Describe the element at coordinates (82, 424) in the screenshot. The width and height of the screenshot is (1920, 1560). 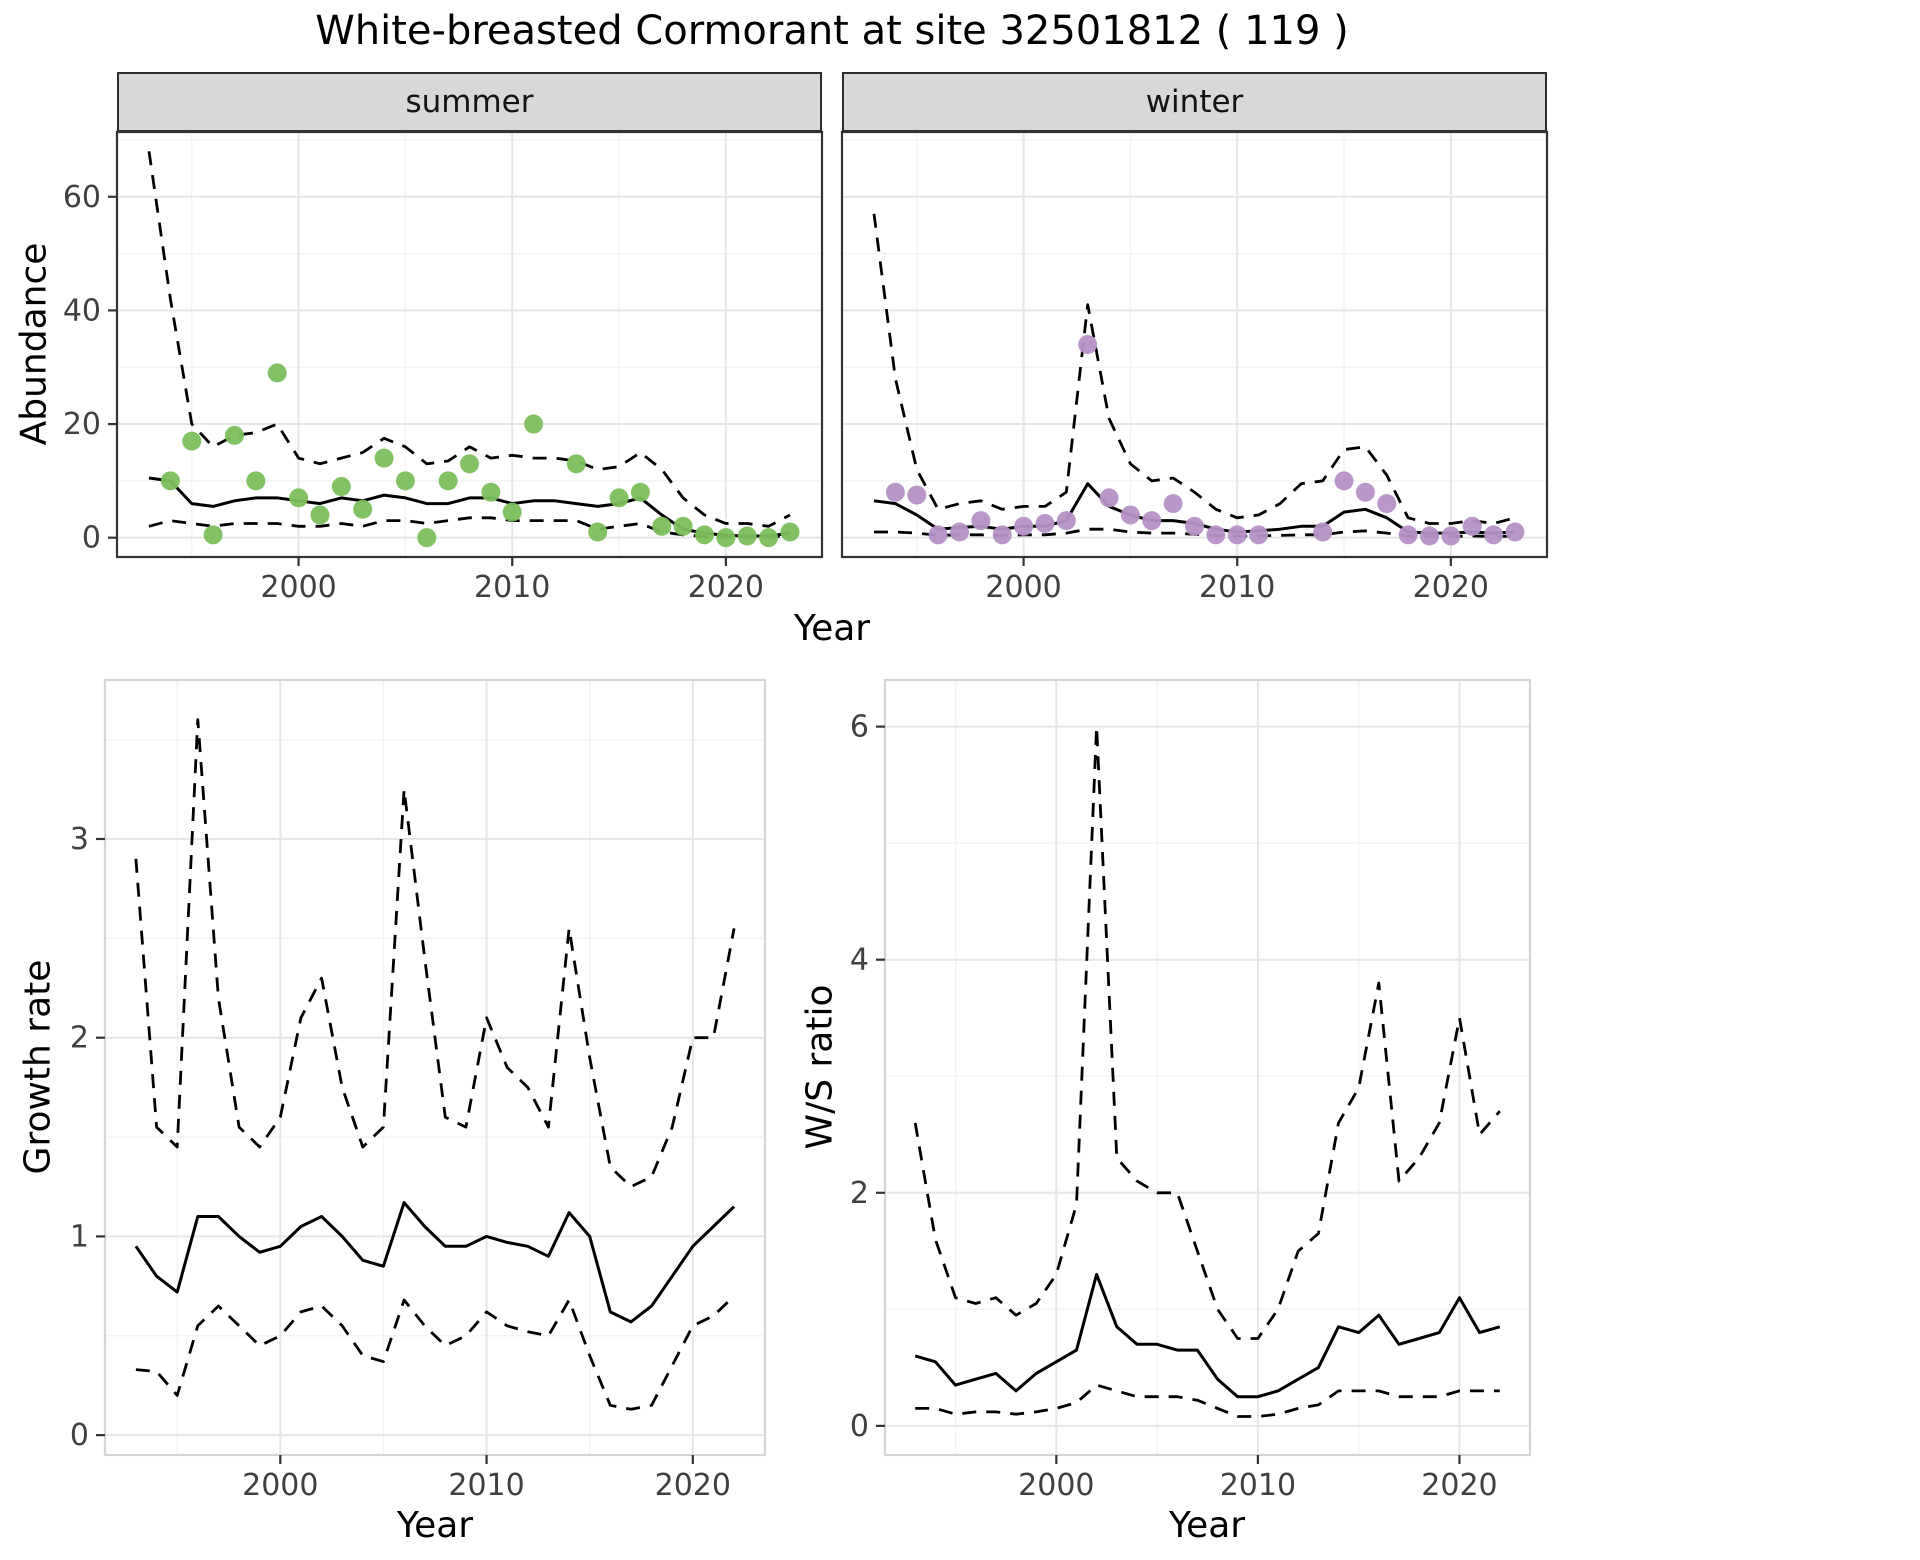
I see `y-tick-label: 20` at that location.